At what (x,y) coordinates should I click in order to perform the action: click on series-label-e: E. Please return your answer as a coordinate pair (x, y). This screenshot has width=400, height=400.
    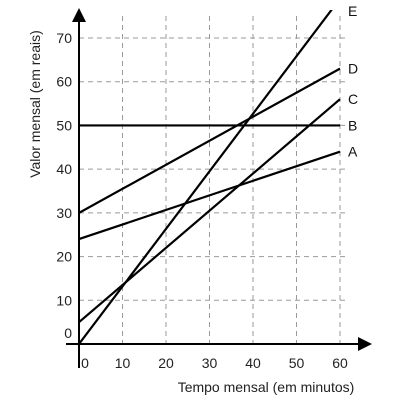
    Looking at the image, I should click on (352, 11).